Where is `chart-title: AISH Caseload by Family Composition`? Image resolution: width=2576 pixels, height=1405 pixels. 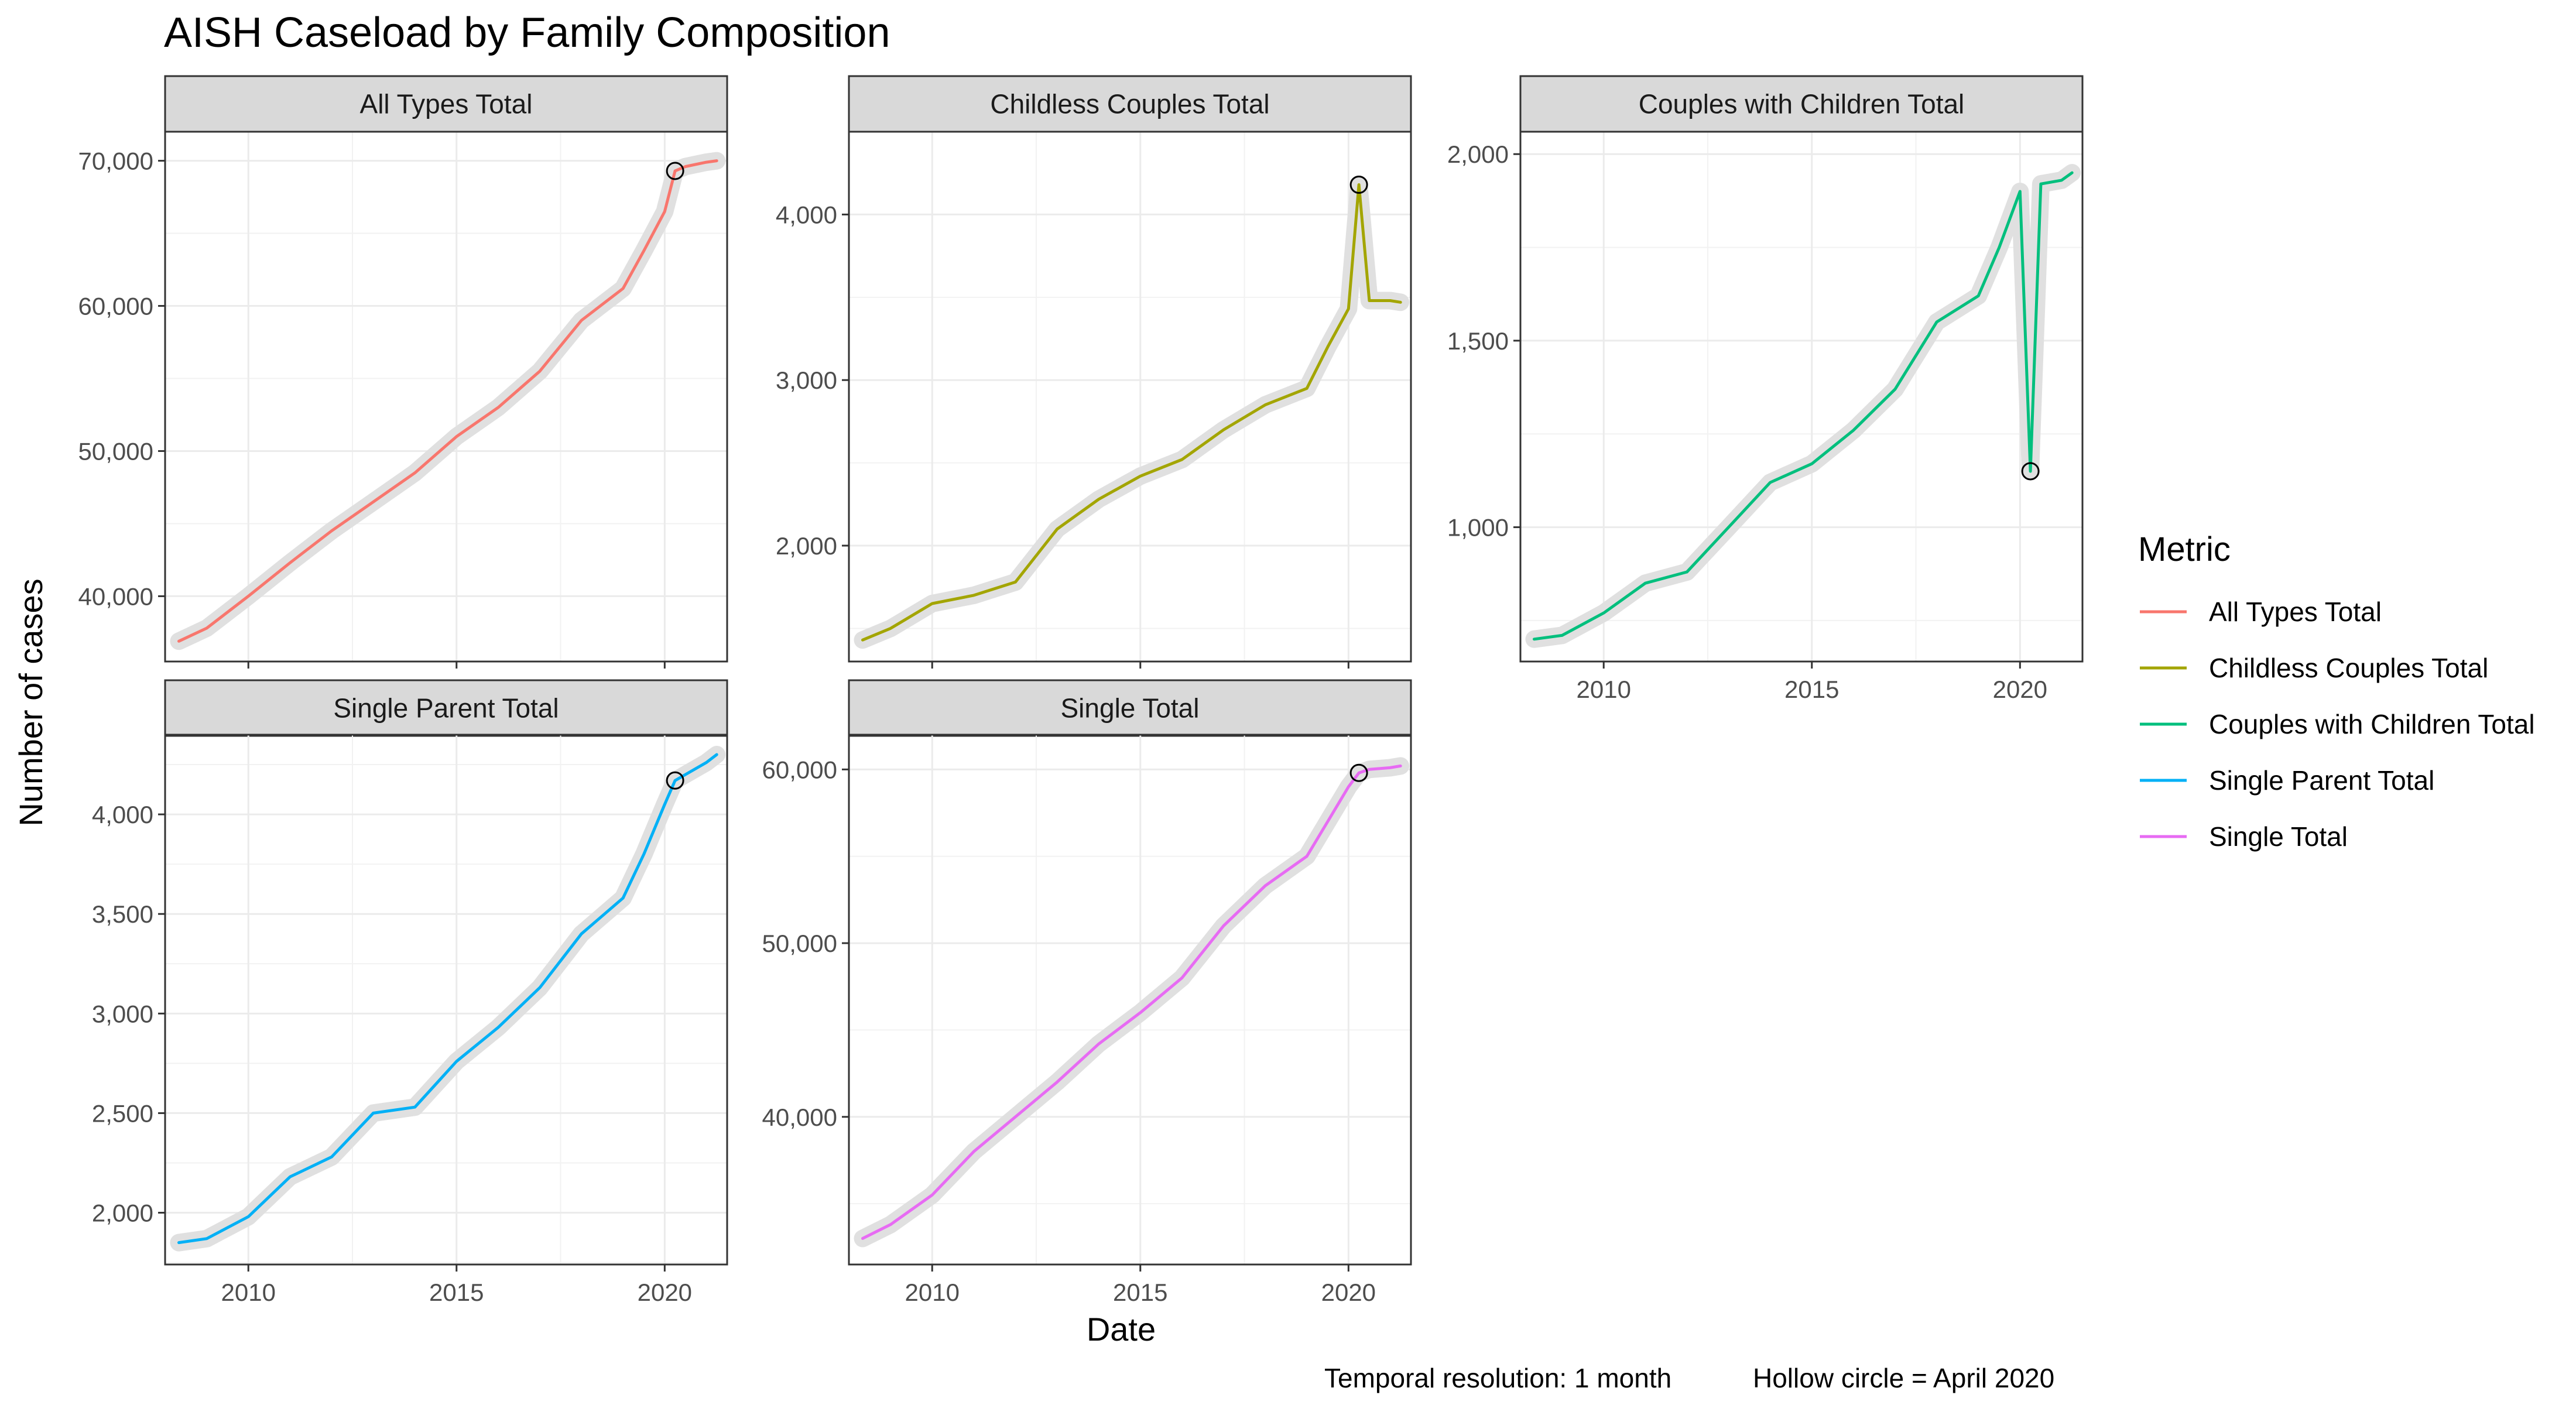
chart-title: AISH Caseload by Family Composition is located at coordinates (527, 33).